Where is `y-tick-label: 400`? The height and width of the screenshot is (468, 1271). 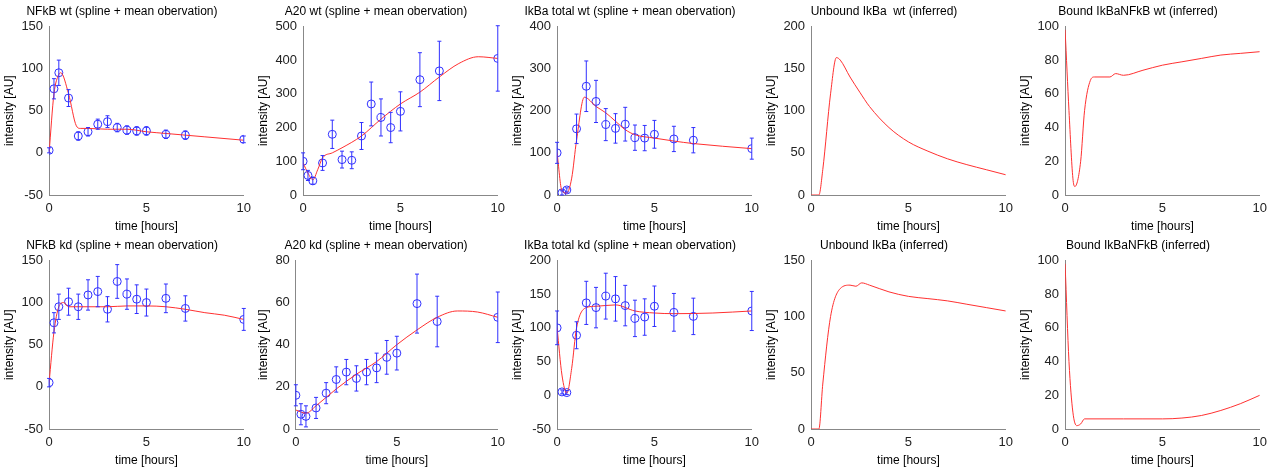
y-tick-label: 400 is located at coordinates (540, 25).